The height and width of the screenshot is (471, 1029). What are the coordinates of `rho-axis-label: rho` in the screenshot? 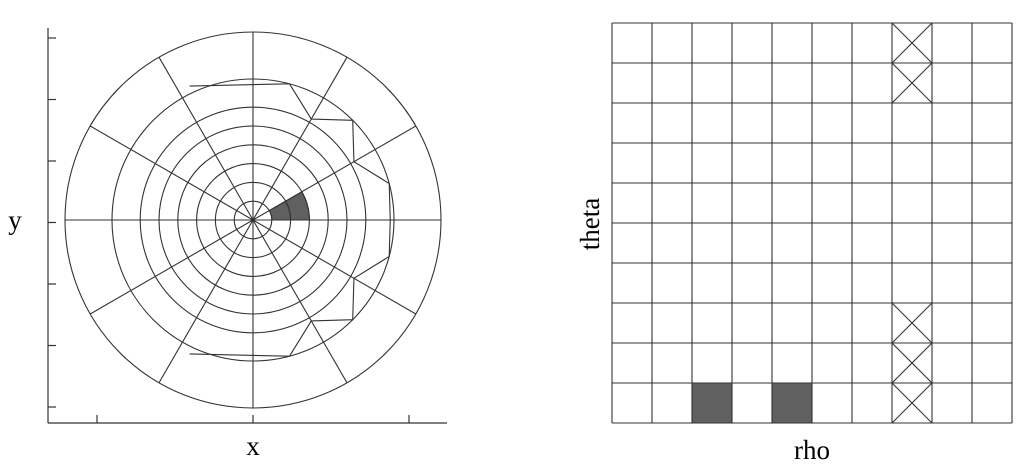 It's located at (812, 450).